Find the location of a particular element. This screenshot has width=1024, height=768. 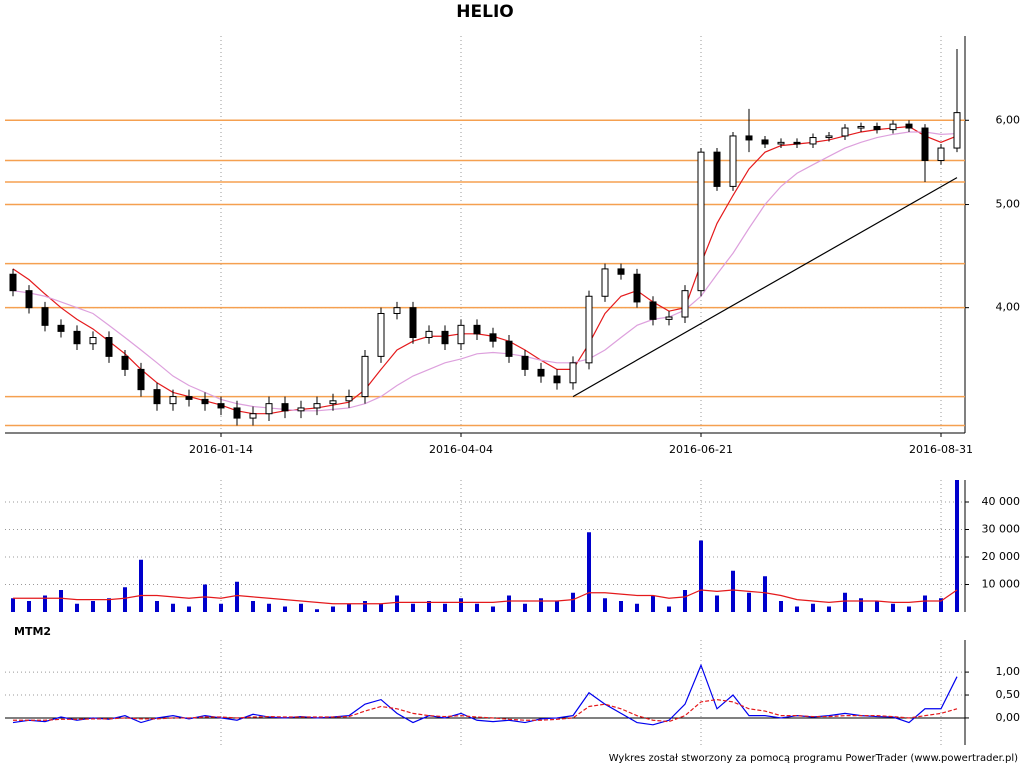

y-tick-label: 10 000 is located at coordinates (1001, 584).